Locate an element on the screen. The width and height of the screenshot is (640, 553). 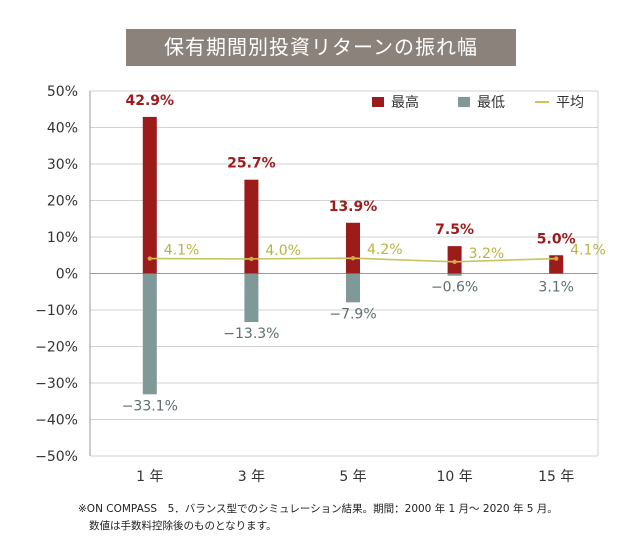
x-tick-label: 3 年 is located at coordinates (251, 477).